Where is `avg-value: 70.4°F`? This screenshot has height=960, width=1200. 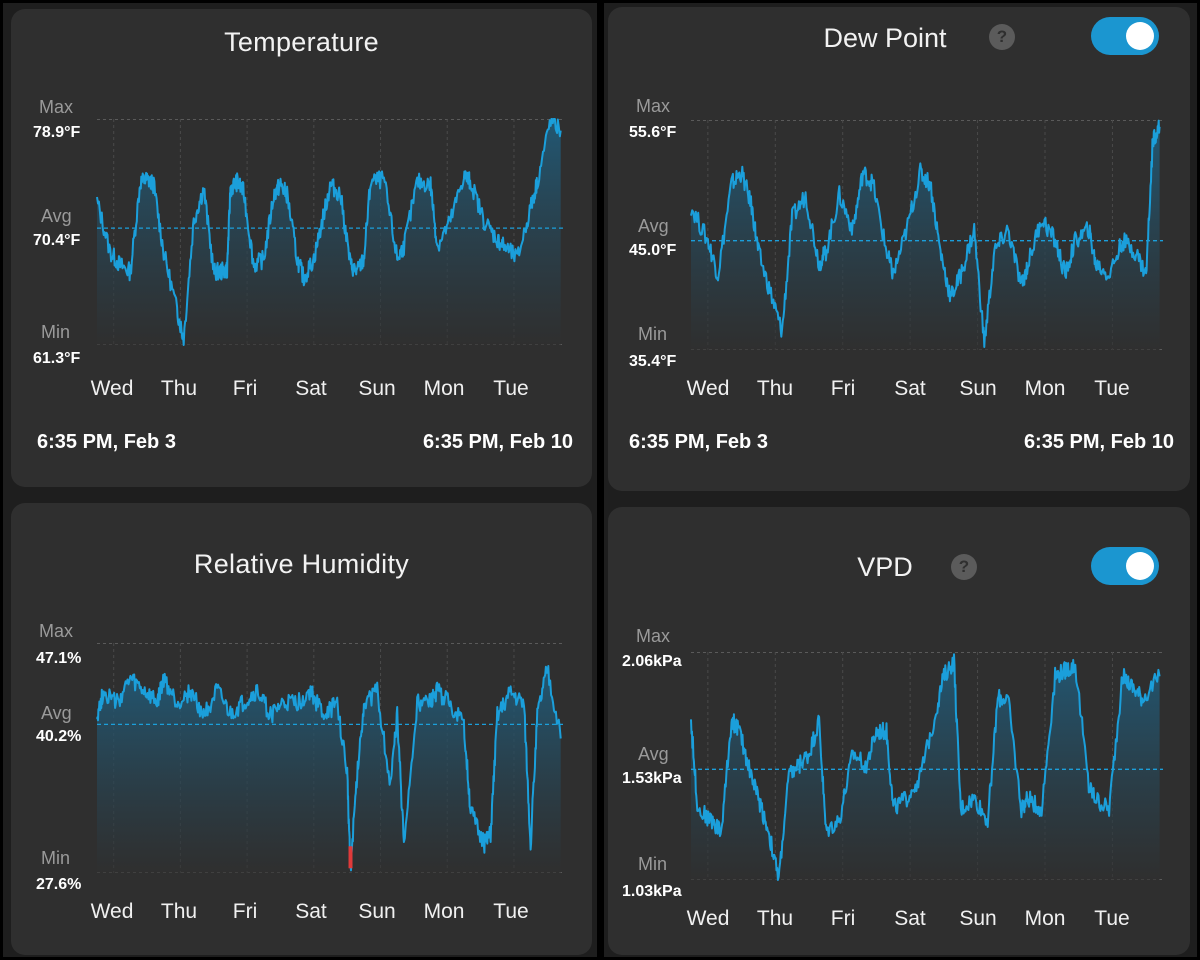 avg-value: 70.4°F is located at coordinates (57, 240).